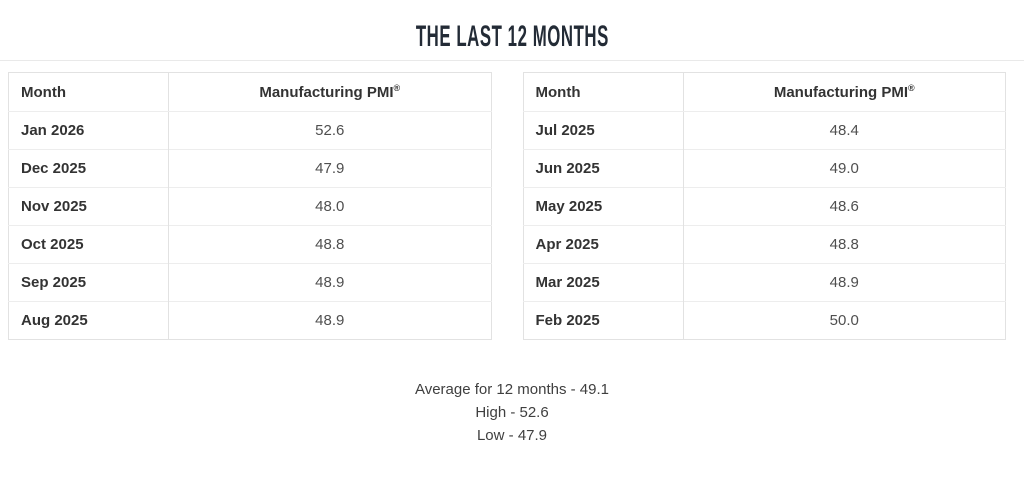 The height and width of the screenshot is (492, 1024). Describe the element at coordinates (88, 244) in the screenshot. I see `month-cell: Oct 2025` at that location.